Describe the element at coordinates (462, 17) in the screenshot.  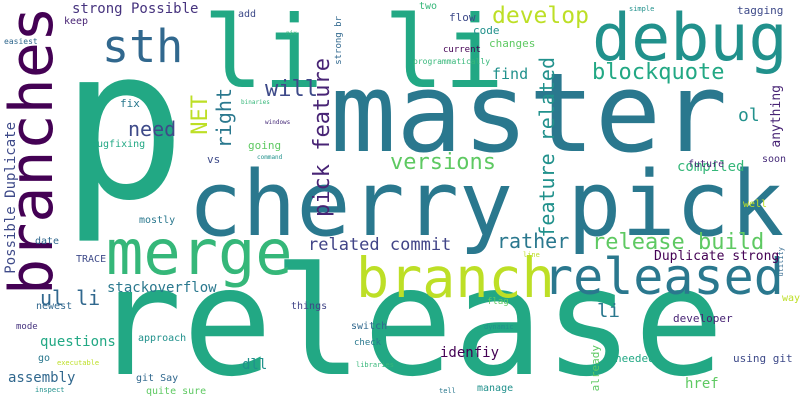
I see `word-flow: flow` at that location.